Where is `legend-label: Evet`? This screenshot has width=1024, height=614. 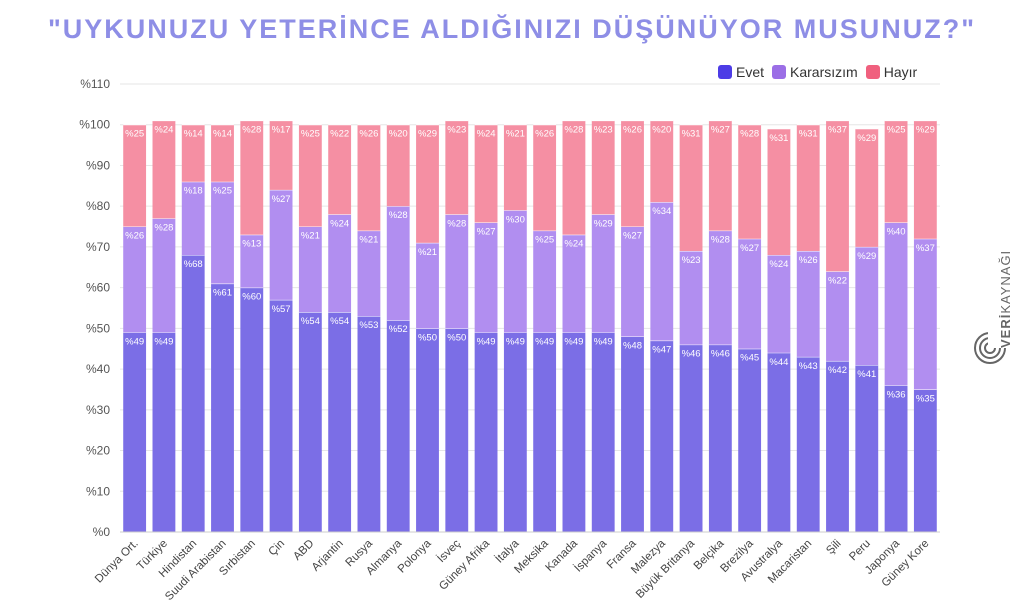
legend-label: Evet is located at coordinates (750, 72).